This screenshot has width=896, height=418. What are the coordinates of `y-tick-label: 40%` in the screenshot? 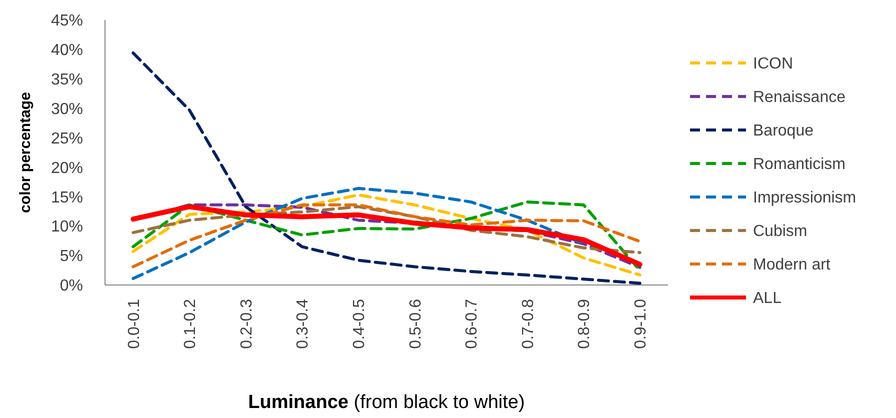 It's located at (66, 51).